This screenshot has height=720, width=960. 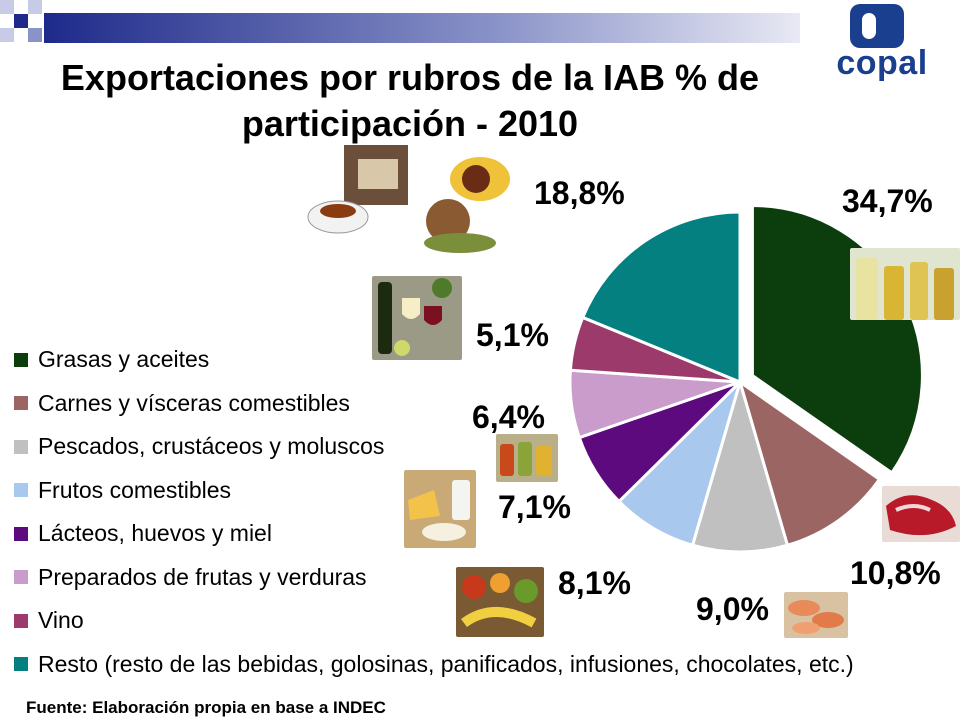 What do you see at coordinates (921, 514) in the screenshot?
I see `carnes-photo` at bounding box center [921, 514].